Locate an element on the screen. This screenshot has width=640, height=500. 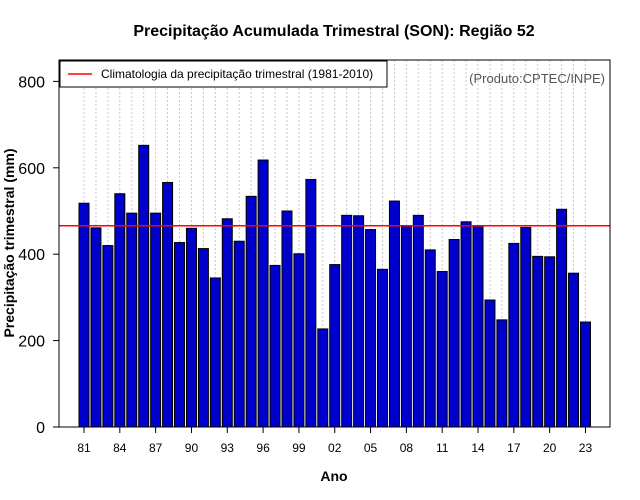
bar-1983 is located at coordinates (108, 336).